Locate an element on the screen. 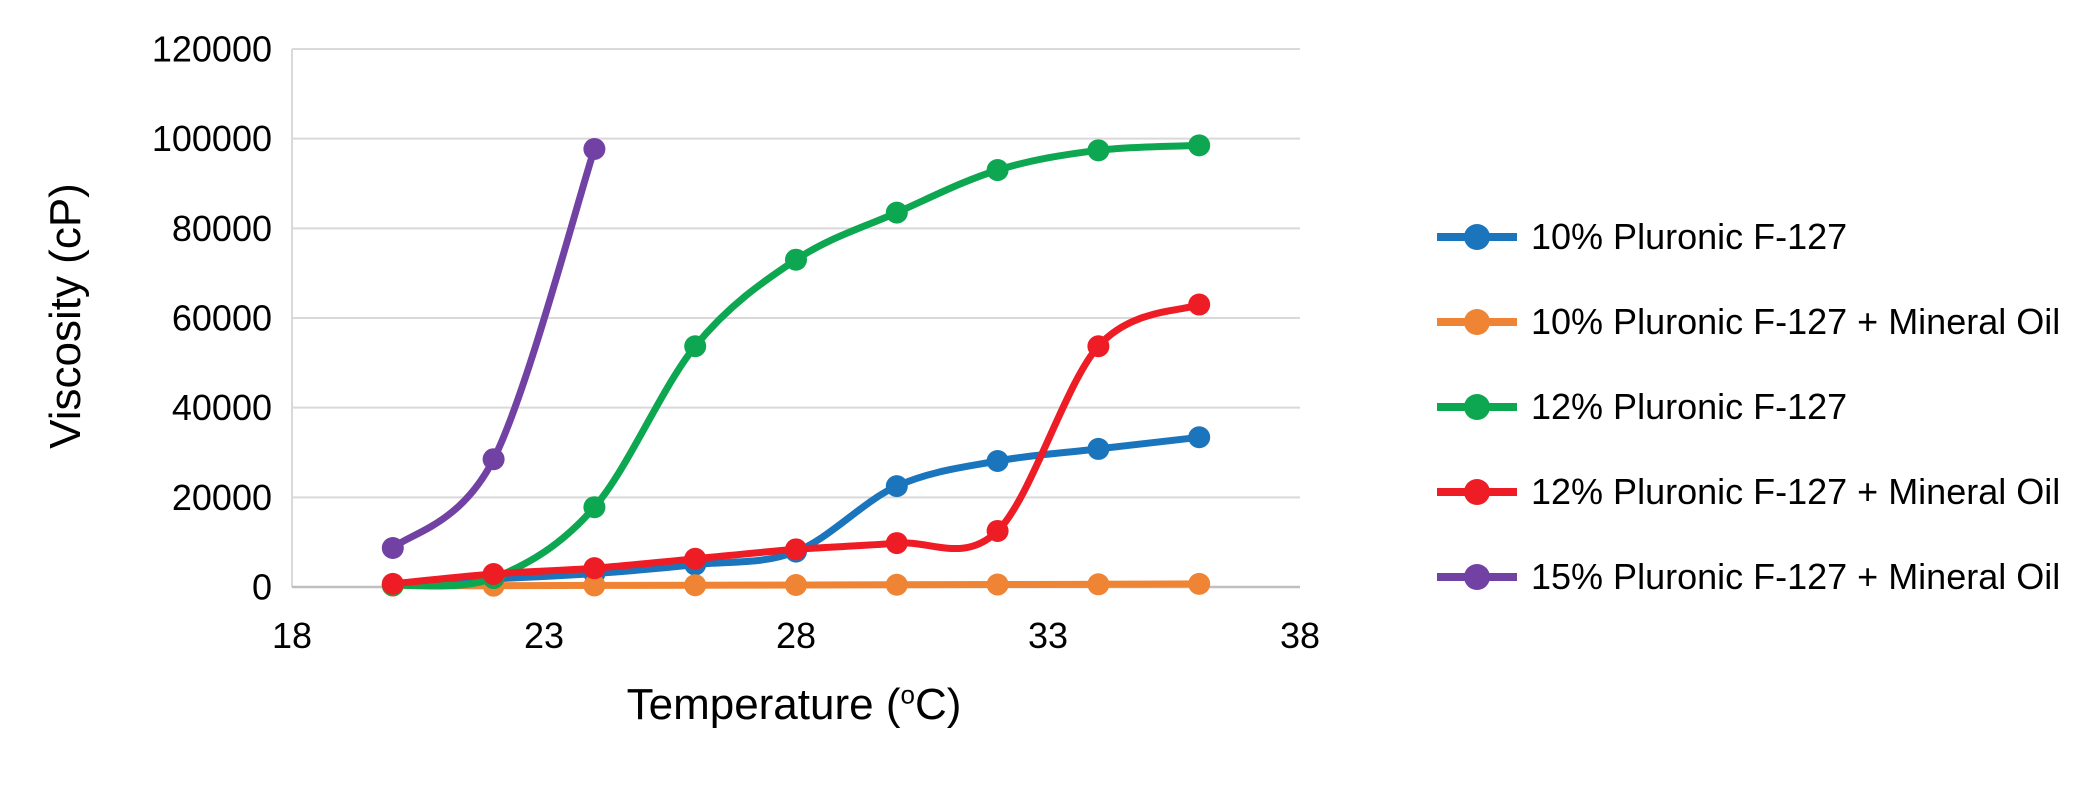  x-tick-label: 18 is located at coordinates (292, 635).